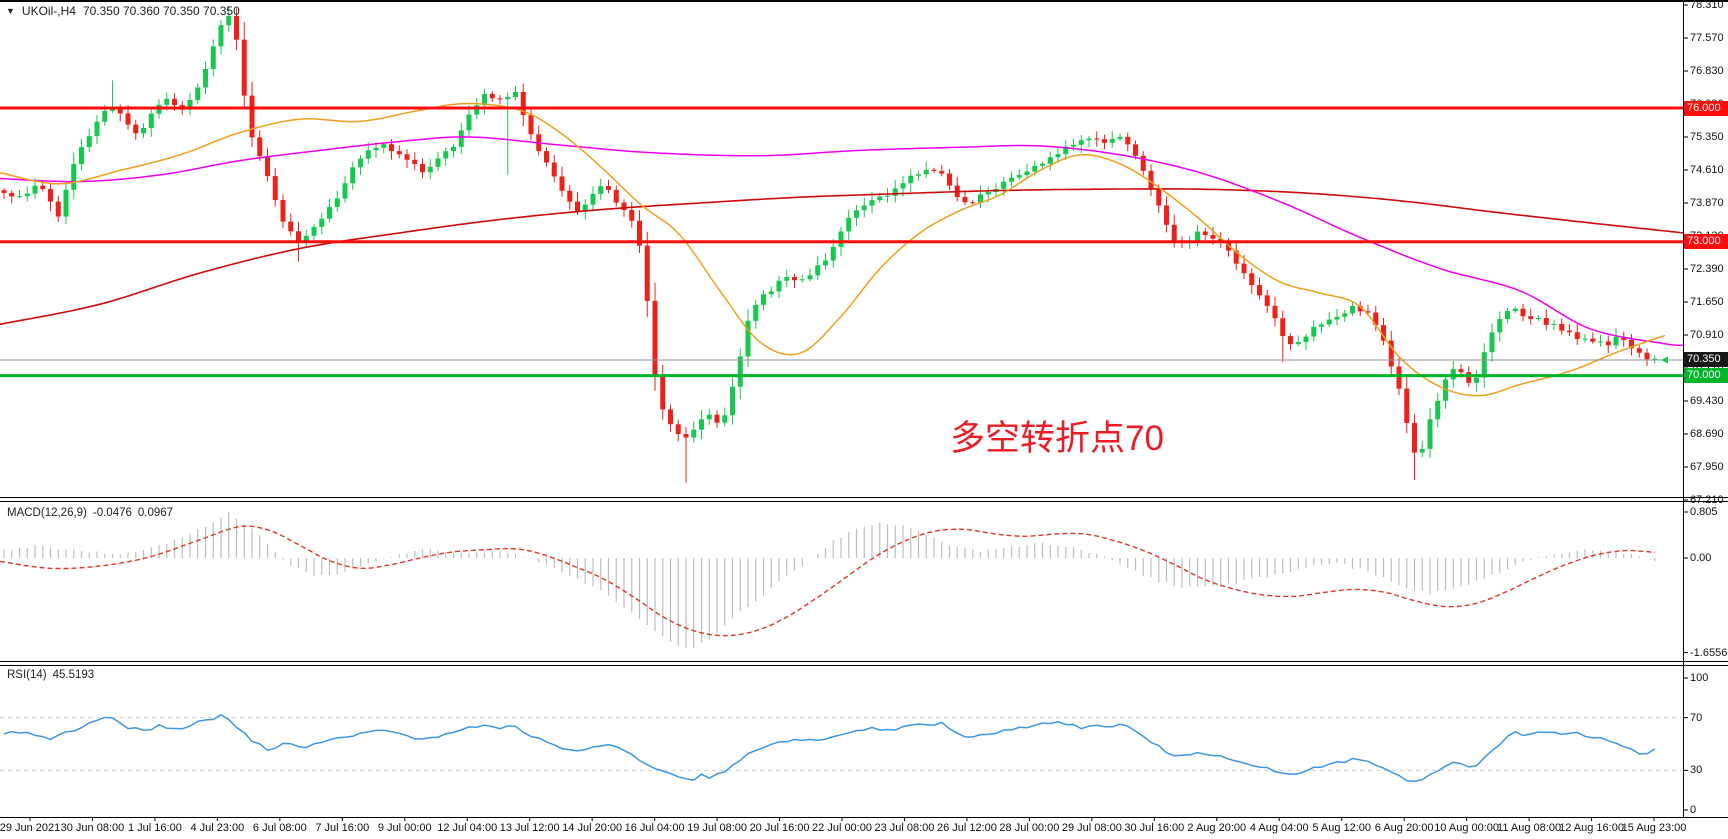 This screenshot has height=839, width=1728. Describe the element at coordinates (1591, 828) in the screenshot. I see `time-tick-label: 12 Aug 16:00` at that location.